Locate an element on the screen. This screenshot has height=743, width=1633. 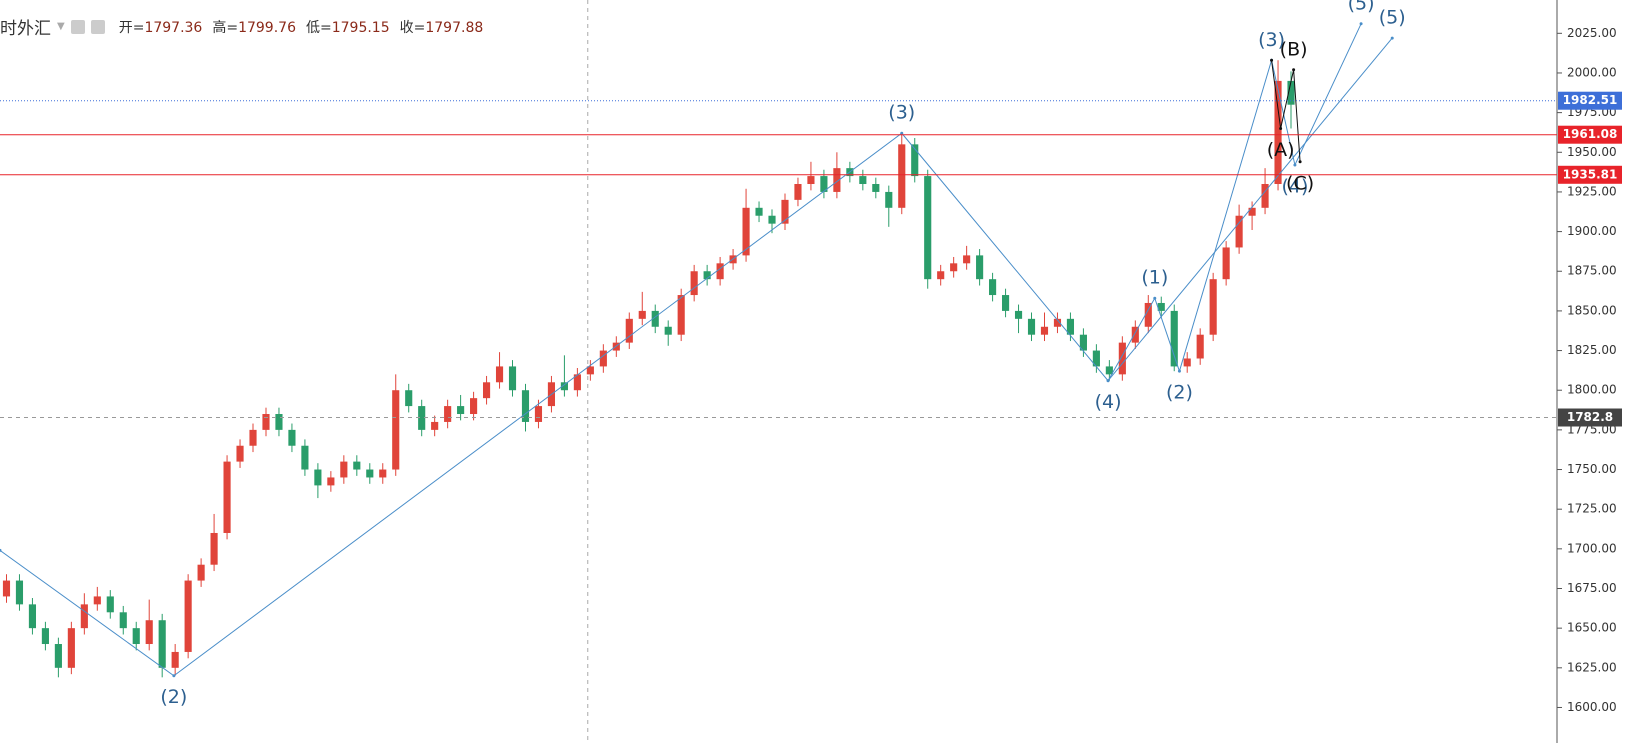
y-tick-label: 1625.00 is located at coordinates (1592, 667).